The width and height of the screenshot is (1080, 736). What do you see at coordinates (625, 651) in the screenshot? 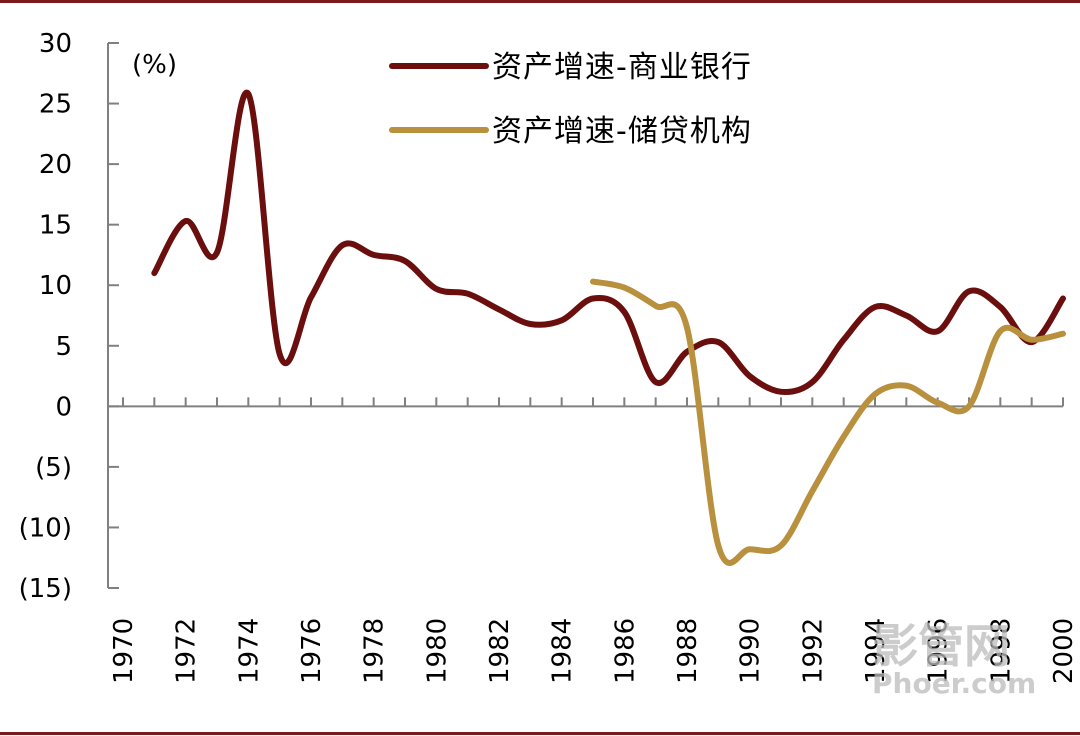
I see `x-tick-label: 1986` at bounding box center [625, 651].